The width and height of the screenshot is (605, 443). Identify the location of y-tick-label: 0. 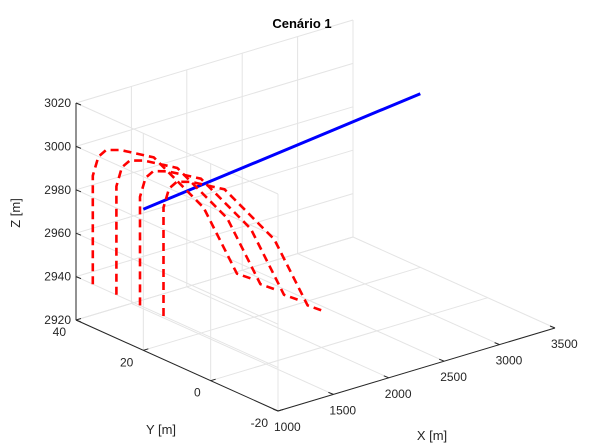
(197, 393).